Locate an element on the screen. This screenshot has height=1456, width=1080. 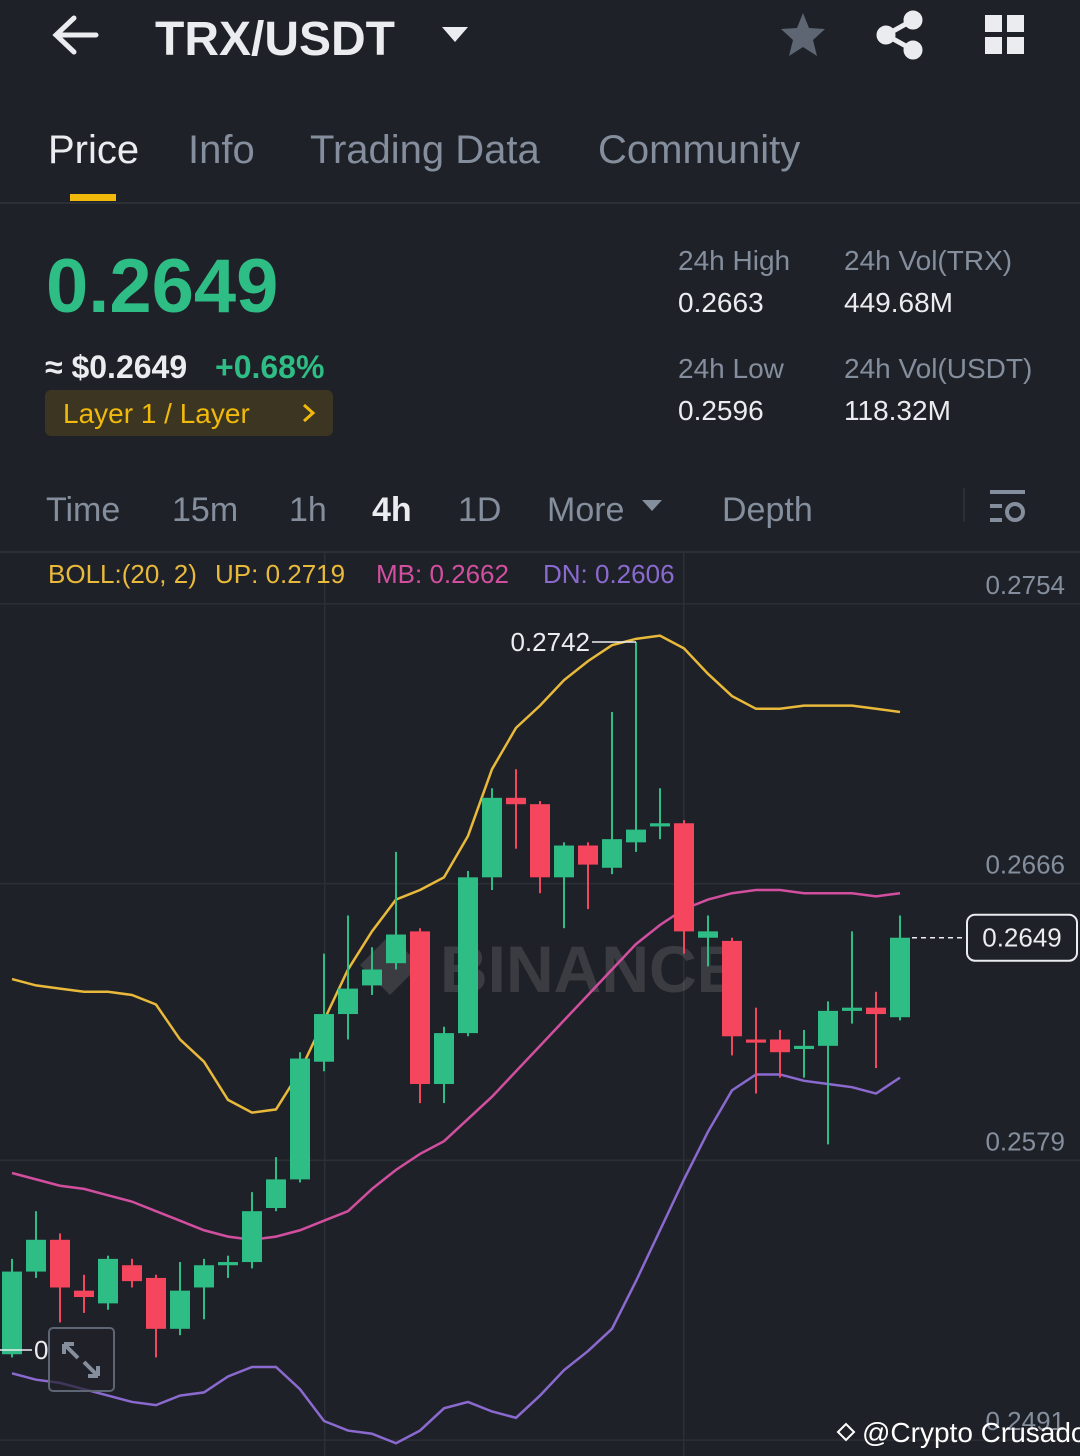
separator is located at coordinates (964, 505).